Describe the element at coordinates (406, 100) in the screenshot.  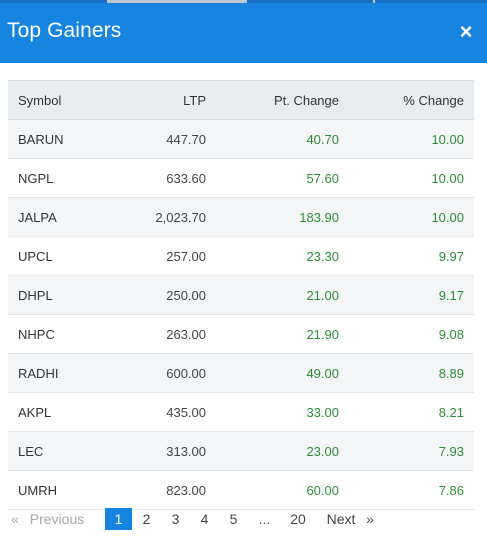
I see `column-header-pct-change: % Change` at that location.